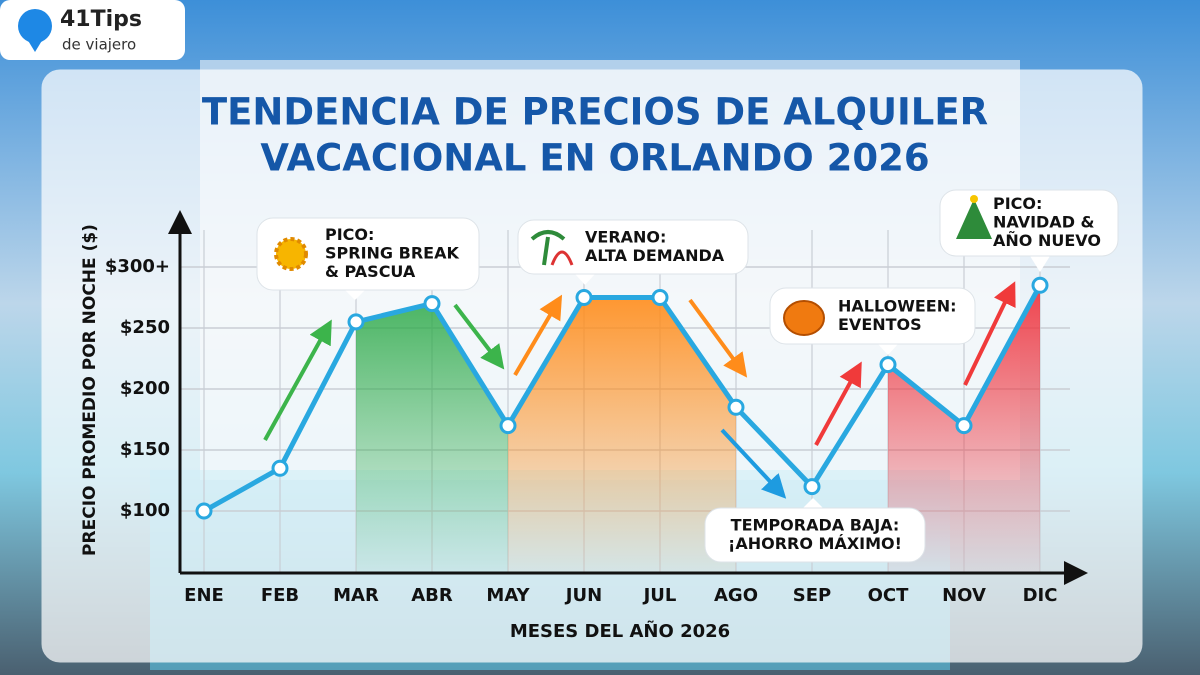 This screenshot has width=1200, height=675. I want to click on y-tick-label: $150, so click(145, 449).